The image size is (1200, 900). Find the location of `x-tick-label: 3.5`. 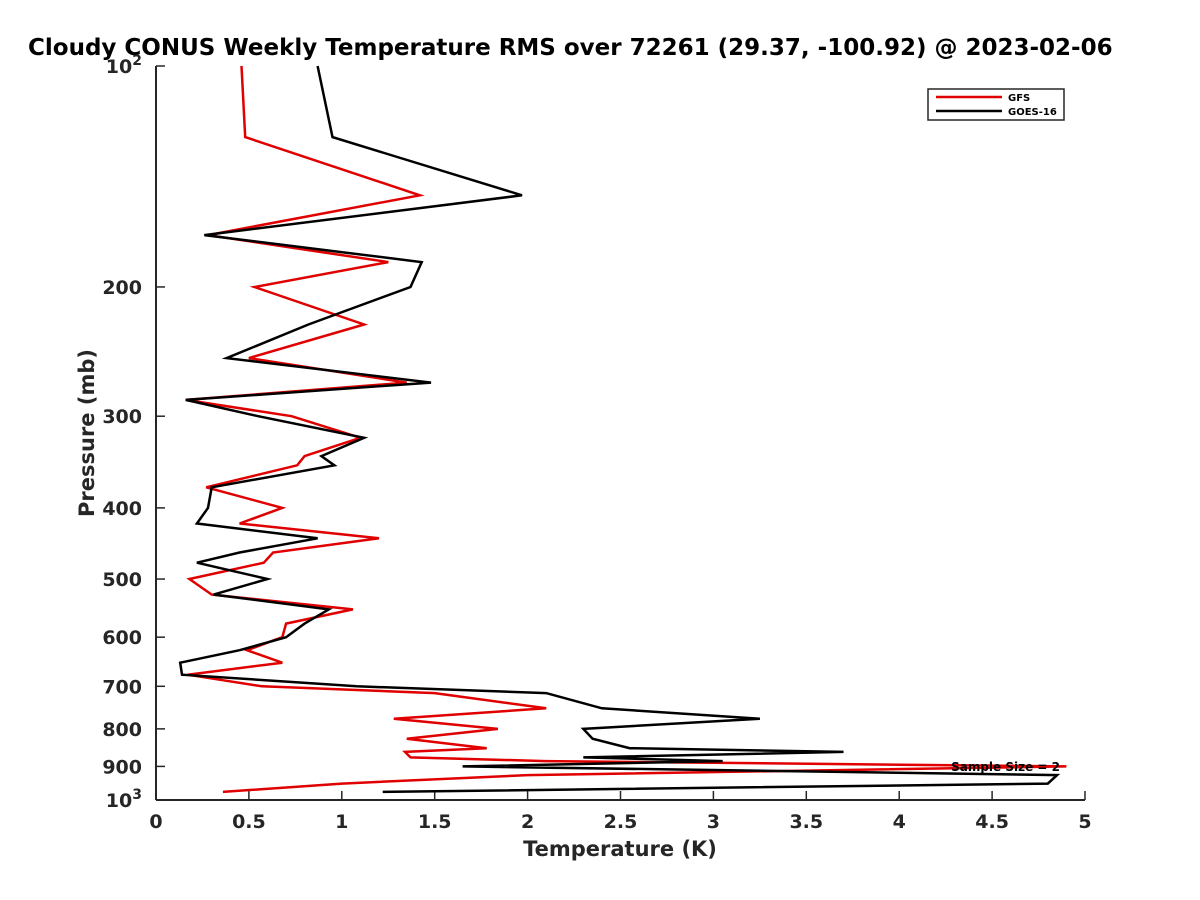

x-tick-label: 3.5 is located at coordinates (806, 822).